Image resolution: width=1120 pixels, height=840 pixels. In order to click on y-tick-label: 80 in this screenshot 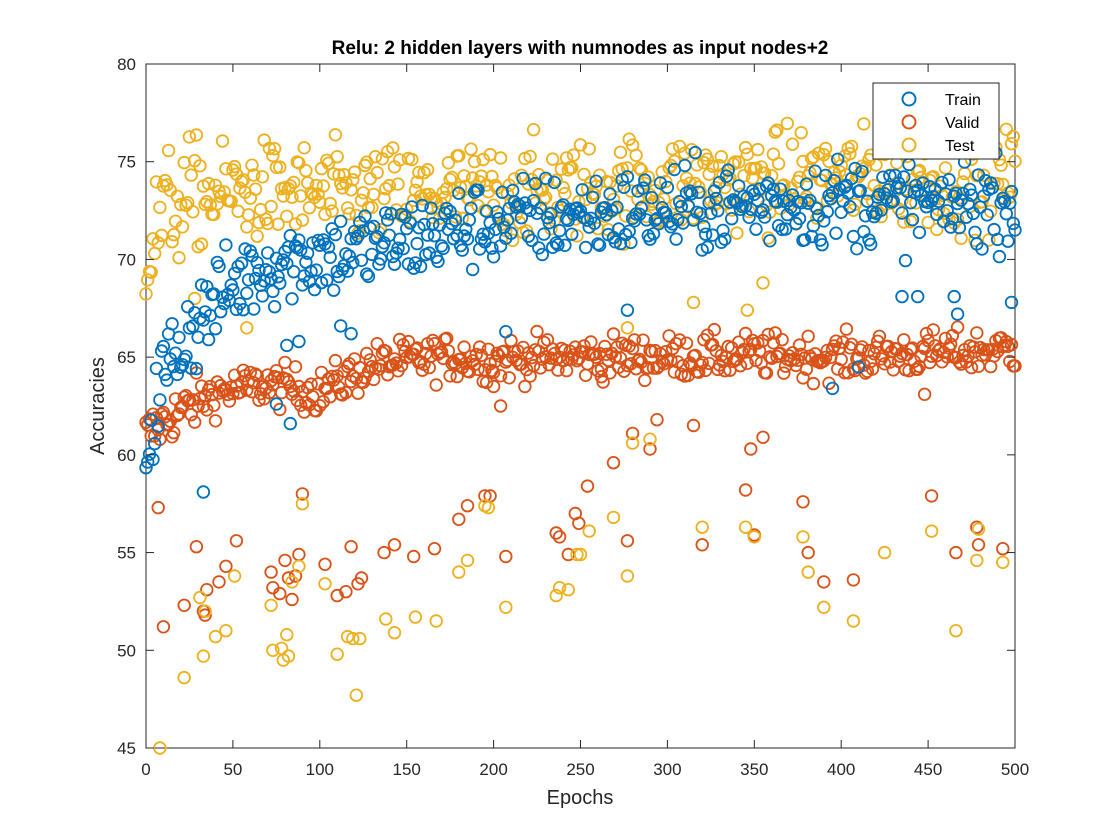, I will do `click(126, 64)`.